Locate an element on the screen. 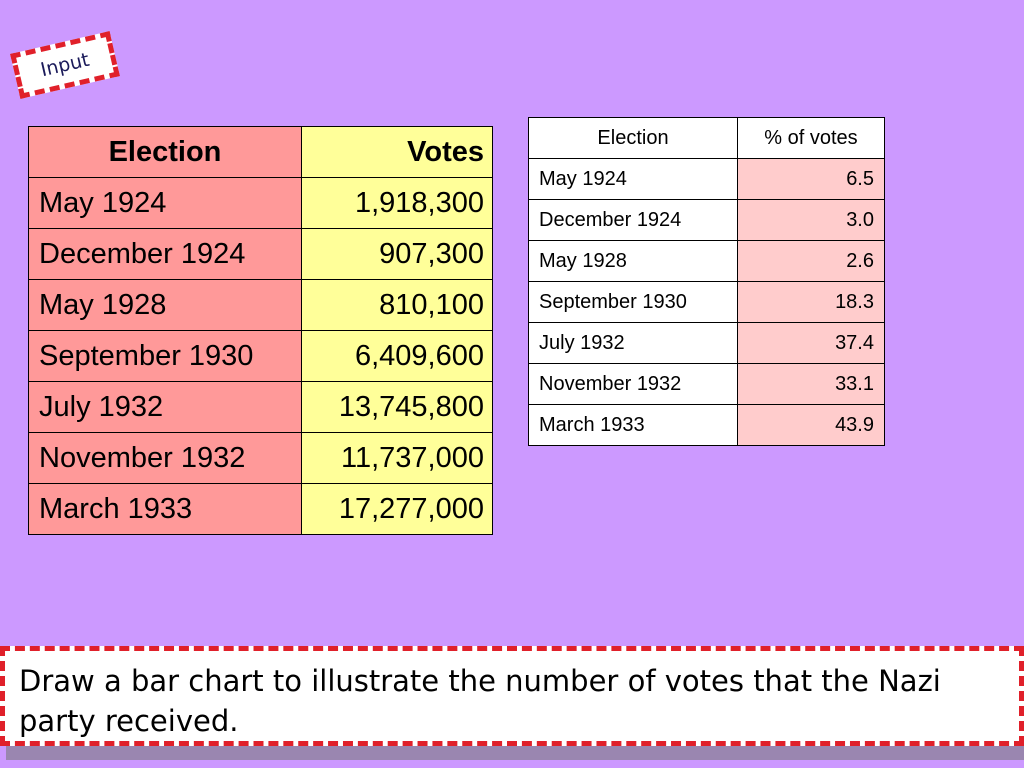 This screenshot has width=1024, height=768. percent-cell: 3.0 is located at coordinates (811, 220).